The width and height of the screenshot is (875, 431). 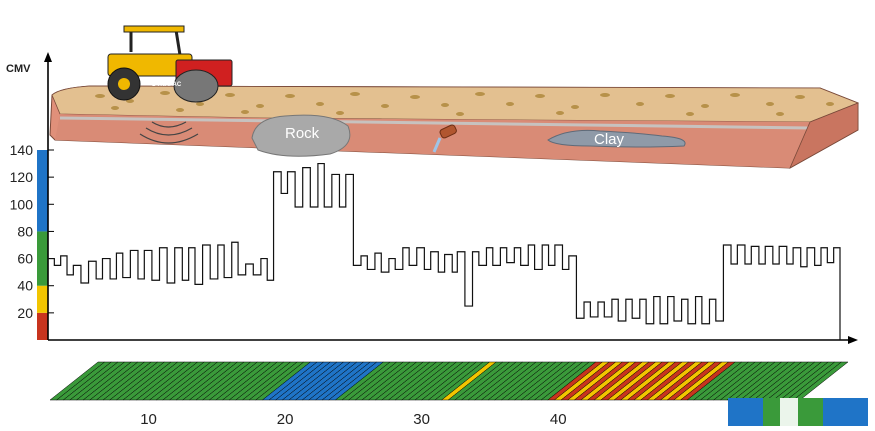 What do you see at coordinates (169, 132) in the screenshot?
I see `vibration-waves-icon` at bounding box center [169, 132].